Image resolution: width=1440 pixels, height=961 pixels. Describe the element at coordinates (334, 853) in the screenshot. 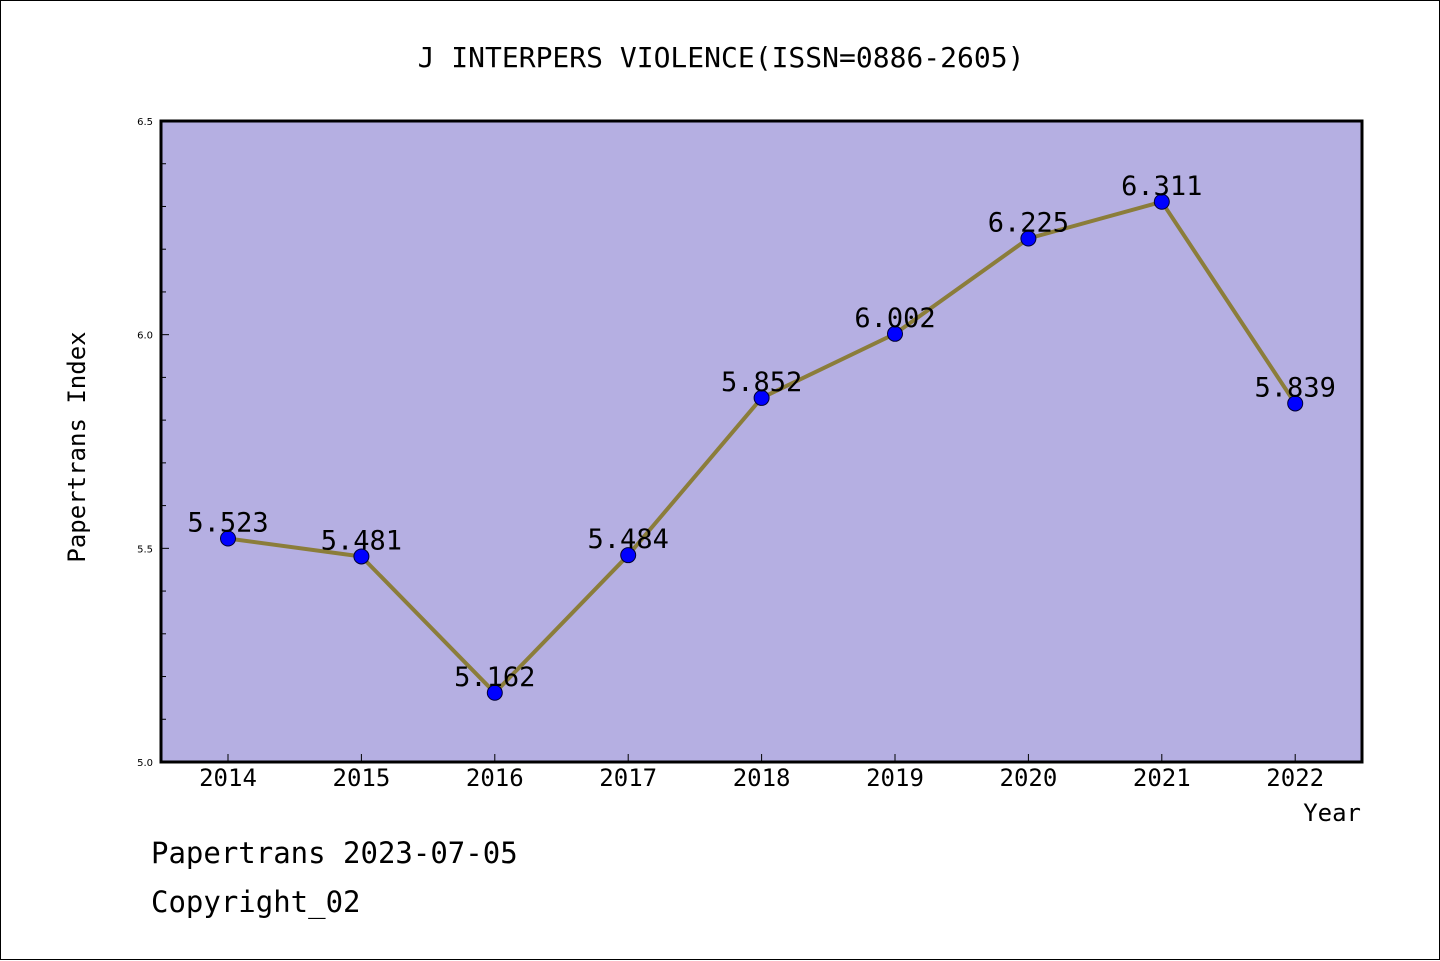

I see `footer-date-text: Papertrans 2023-07-05` at that location.